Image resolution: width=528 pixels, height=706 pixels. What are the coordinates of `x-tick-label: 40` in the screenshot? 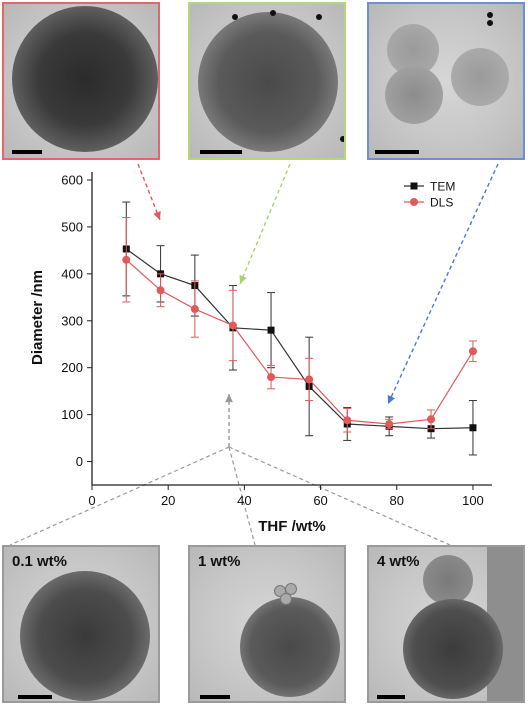 It's located at (244, 500).